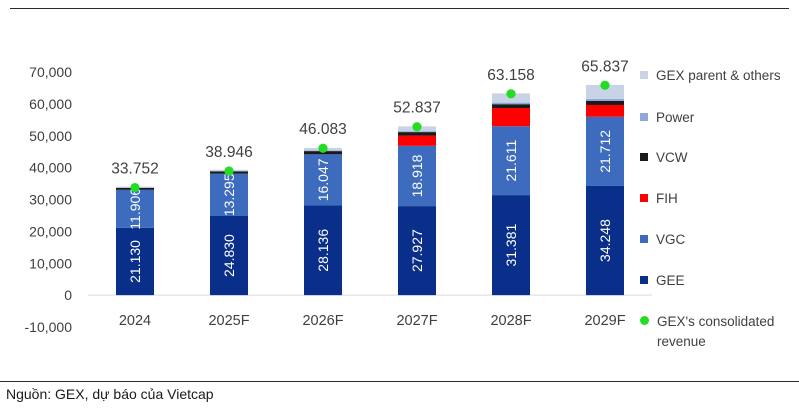  I want to click on bar-gee-2028f, so click(511, 245).